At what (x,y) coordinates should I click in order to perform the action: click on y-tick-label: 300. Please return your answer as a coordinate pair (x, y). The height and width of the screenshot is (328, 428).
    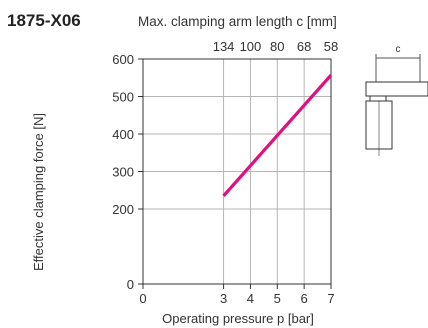
    Looking at the image, I should click on (123, 172).